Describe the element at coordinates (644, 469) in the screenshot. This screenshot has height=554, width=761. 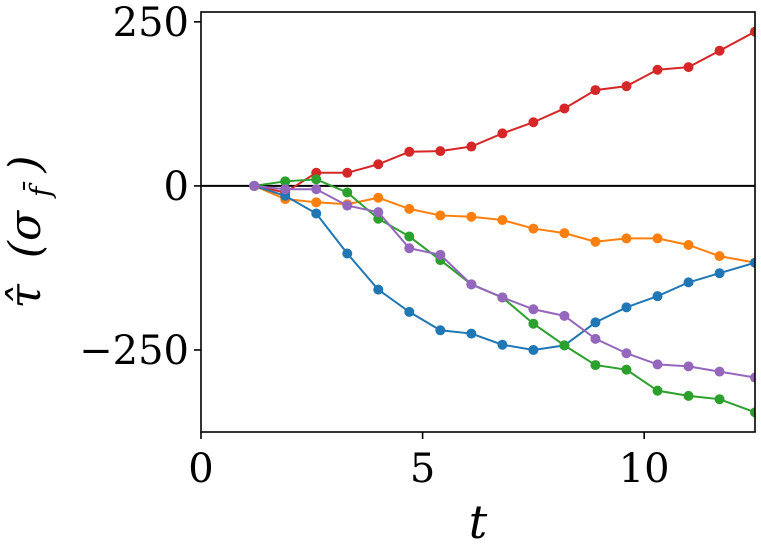
I see `x-tick-label: 10` at that location.